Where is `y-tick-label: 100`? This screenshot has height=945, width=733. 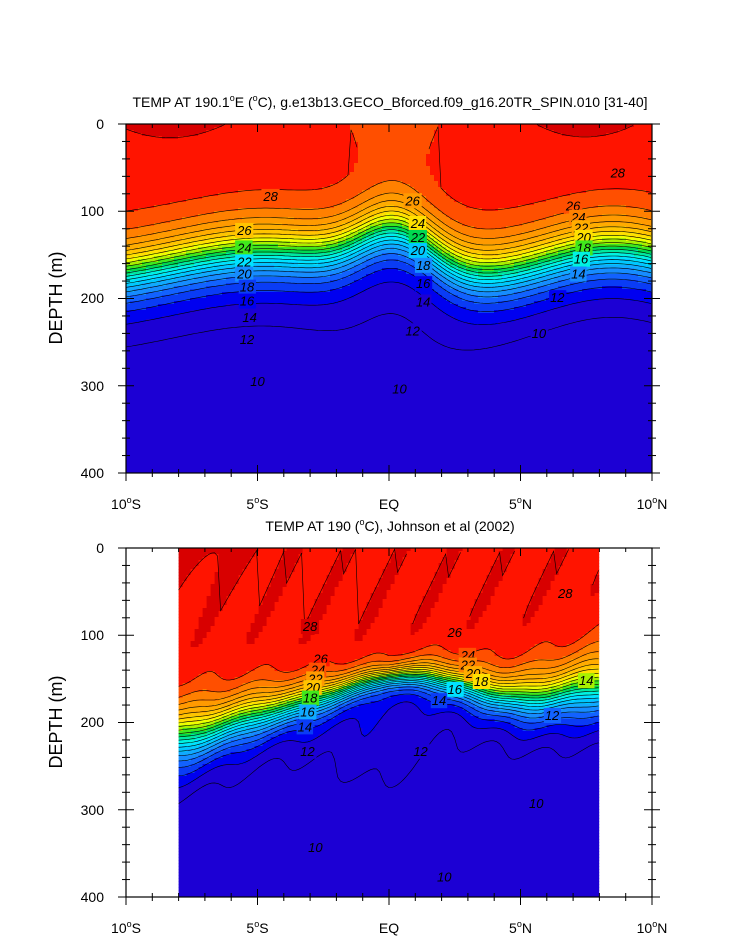
y-tick-label: 100 is located at coordinates (93, 635).